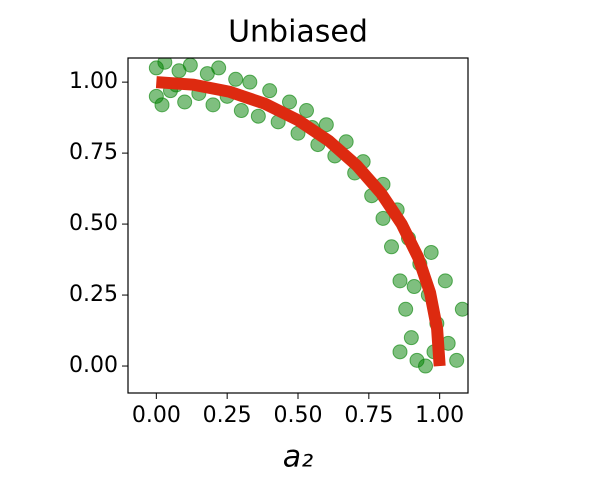 The width and height of the screenshot is (598, 500). I want to click on x-tick-label: 0.25, so click(227, 415).